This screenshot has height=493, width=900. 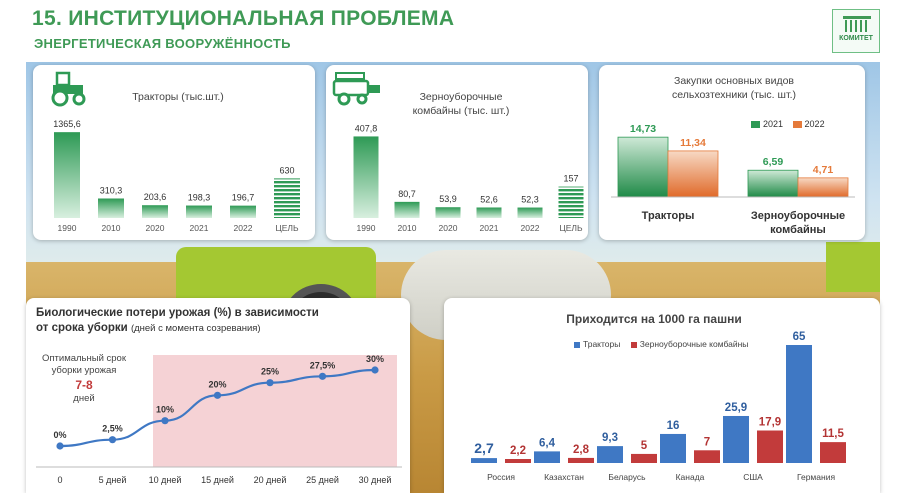 What do you see at coordinates (84, 358) in the screenshot?
I see `optimal-line1: Оптимальный срок` at bounding box center [84, 358].